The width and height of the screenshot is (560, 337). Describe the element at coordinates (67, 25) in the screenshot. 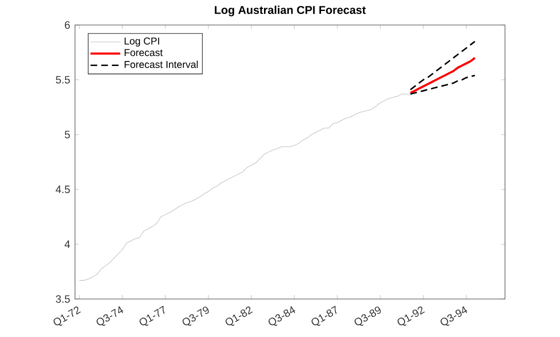

I see `y-tick-label: 6` at that location.